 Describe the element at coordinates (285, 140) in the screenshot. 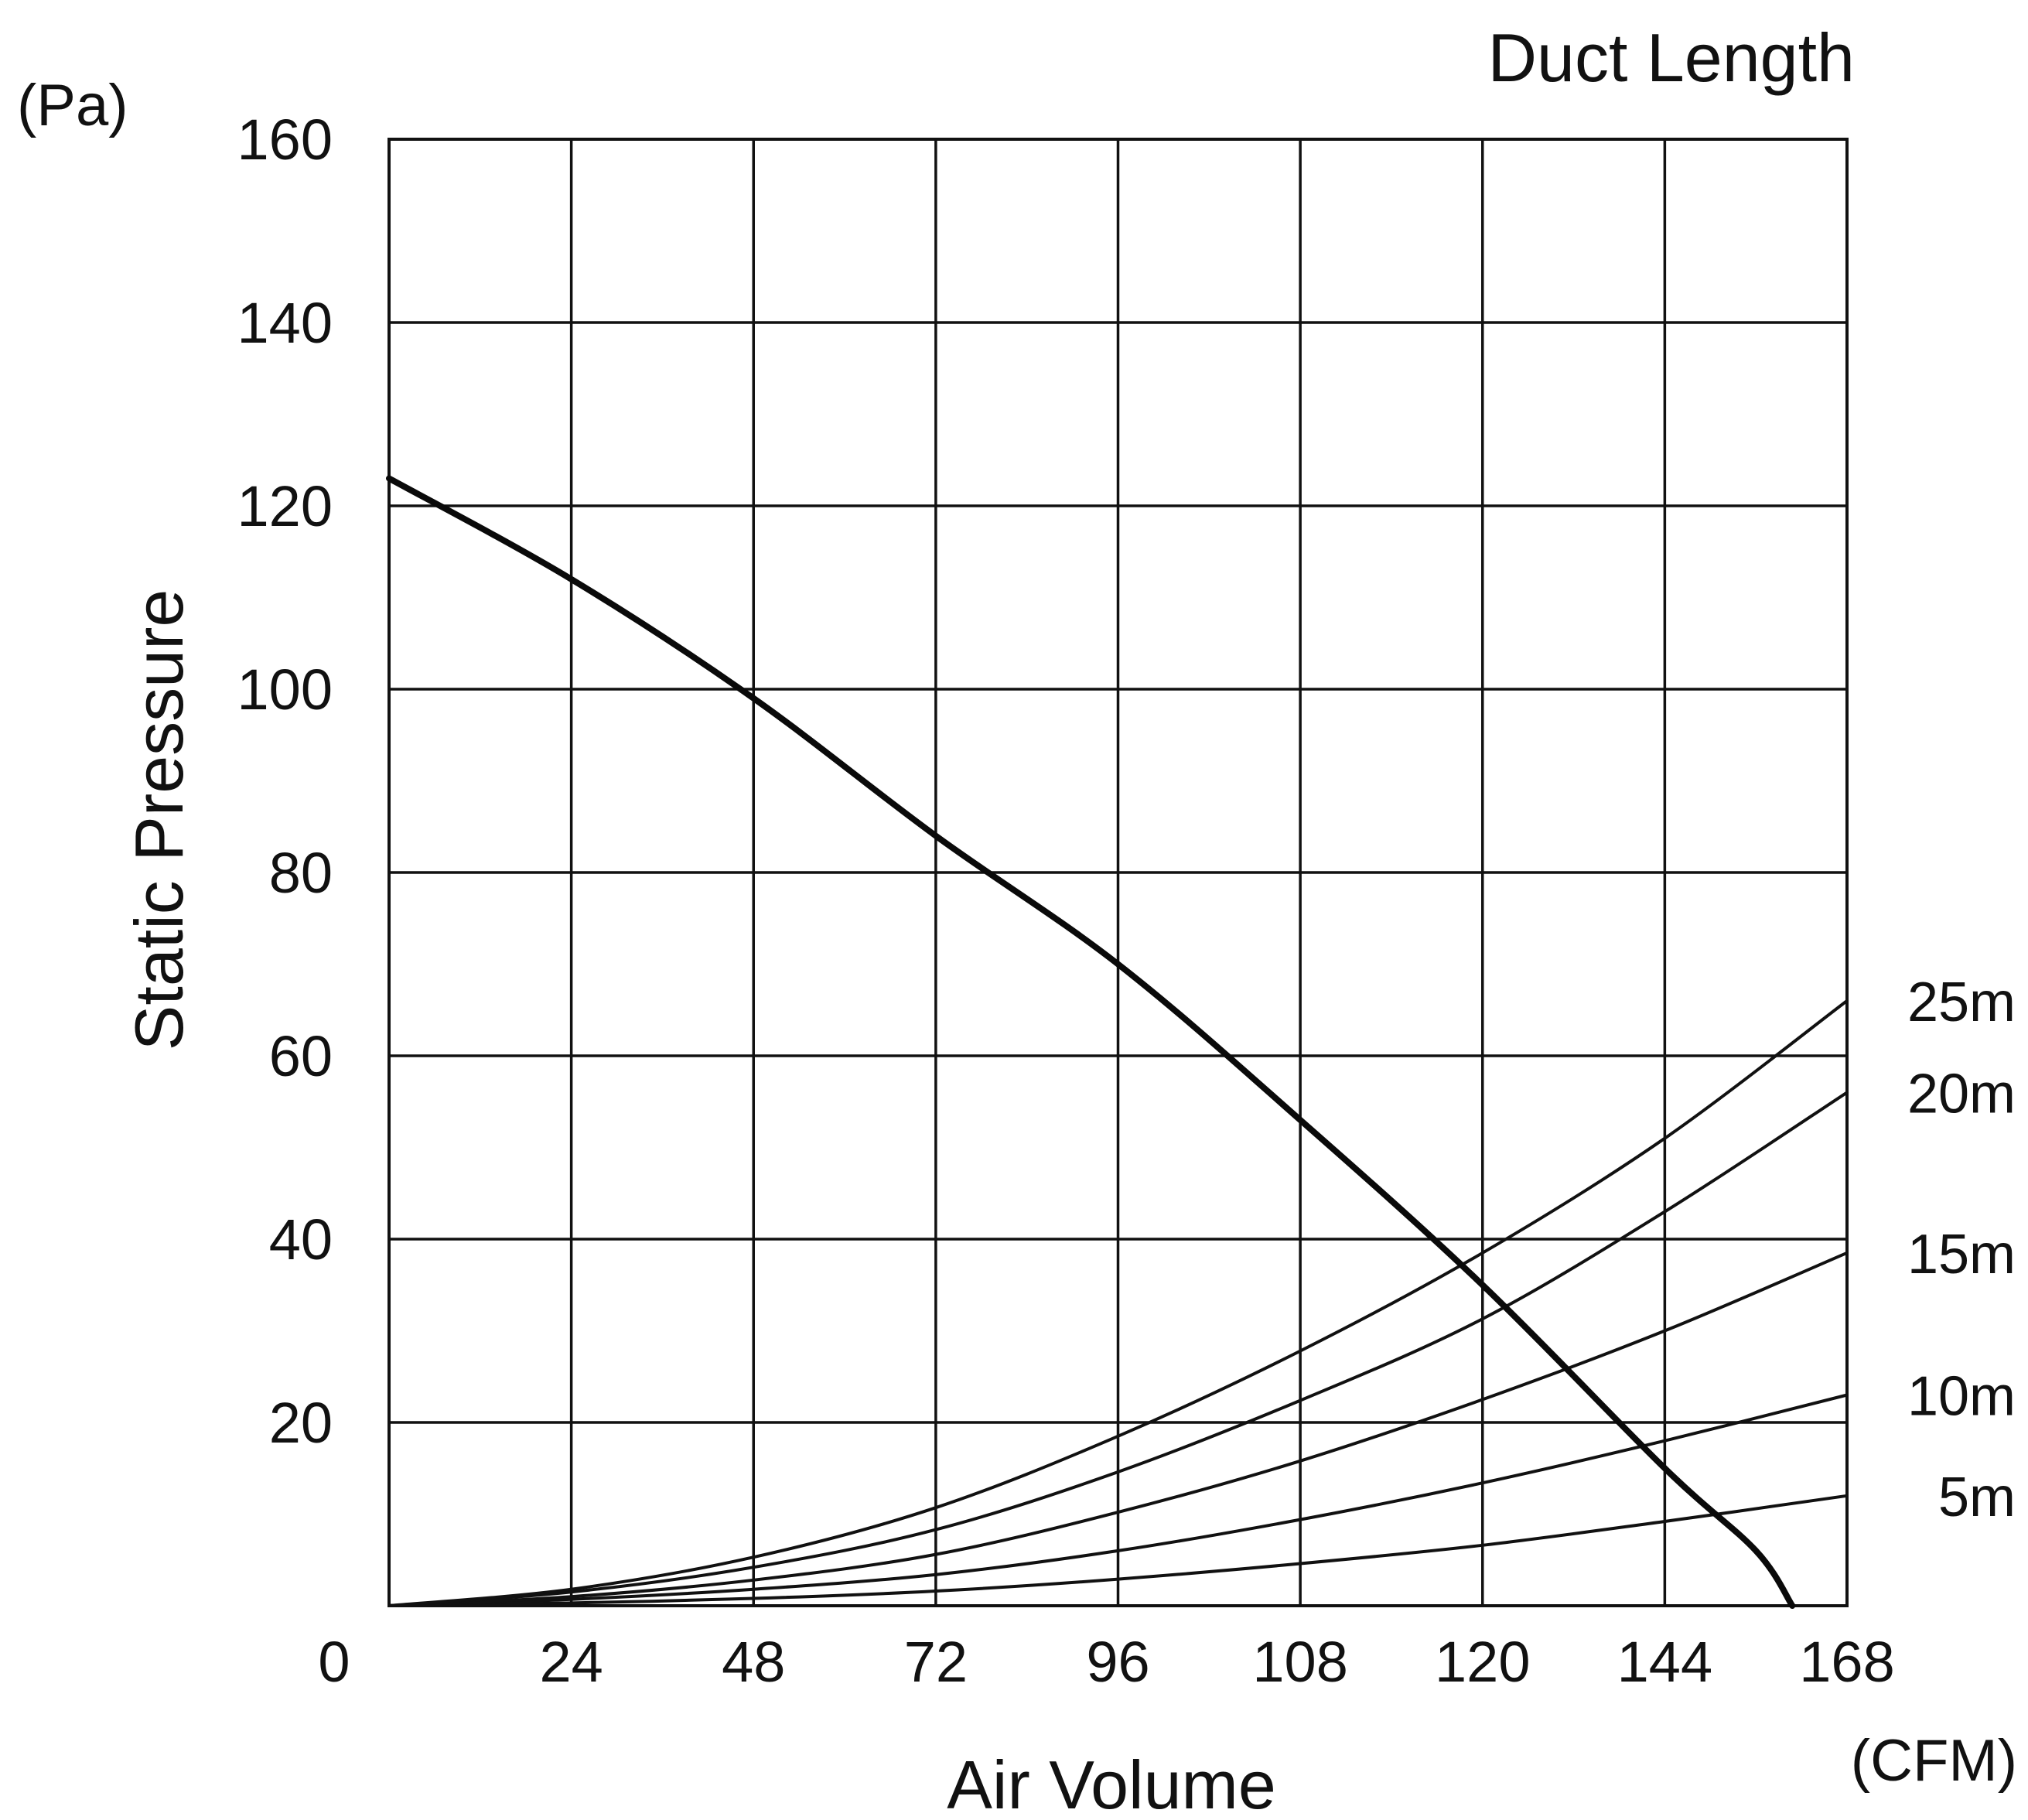

I see `y-tick-label: 160` at that location.